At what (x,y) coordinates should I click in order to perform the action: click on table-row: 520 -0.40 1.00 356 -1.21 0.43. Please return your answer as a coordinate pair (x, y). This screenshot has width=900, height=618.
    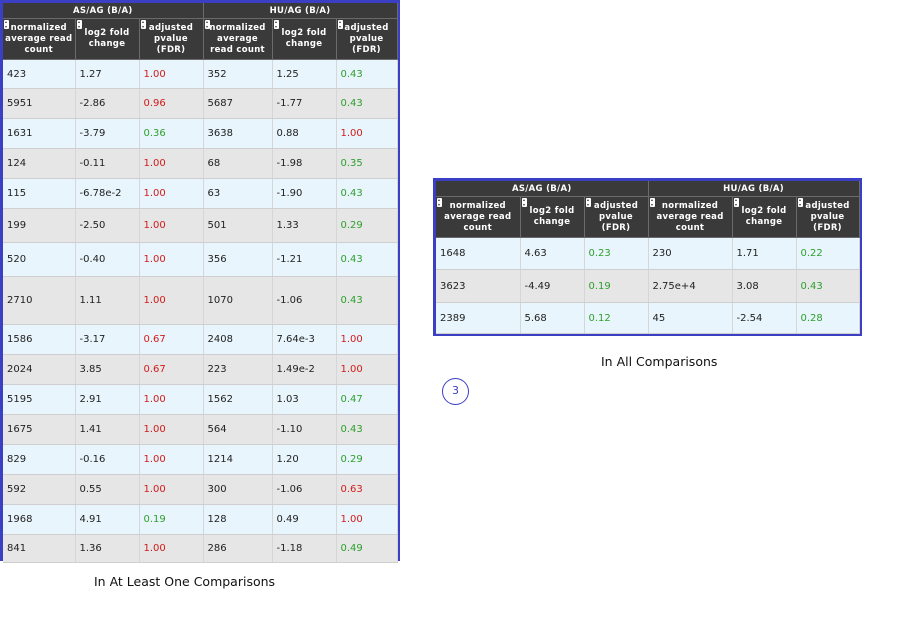
    Looking at the image, I should click on (200, 259).